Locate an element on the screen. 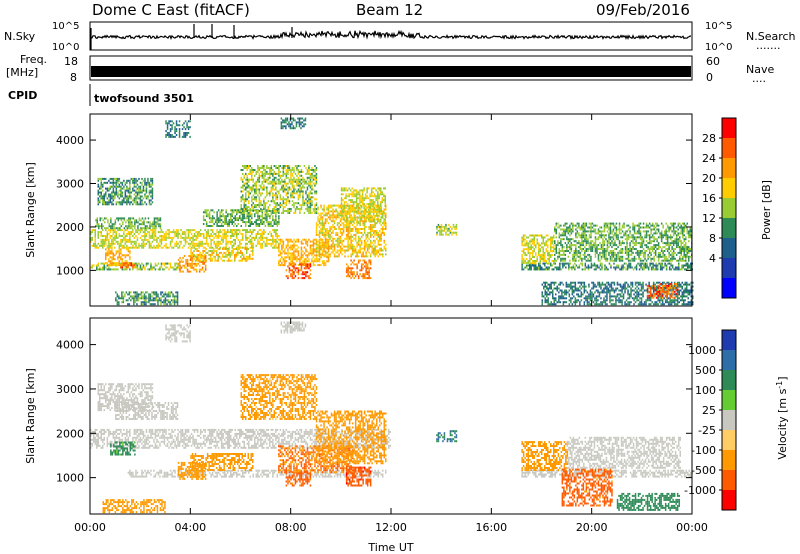 This screenshot has height=554, width=800. freq-tick-bottom: 8 is located at coordinates (73, 77).